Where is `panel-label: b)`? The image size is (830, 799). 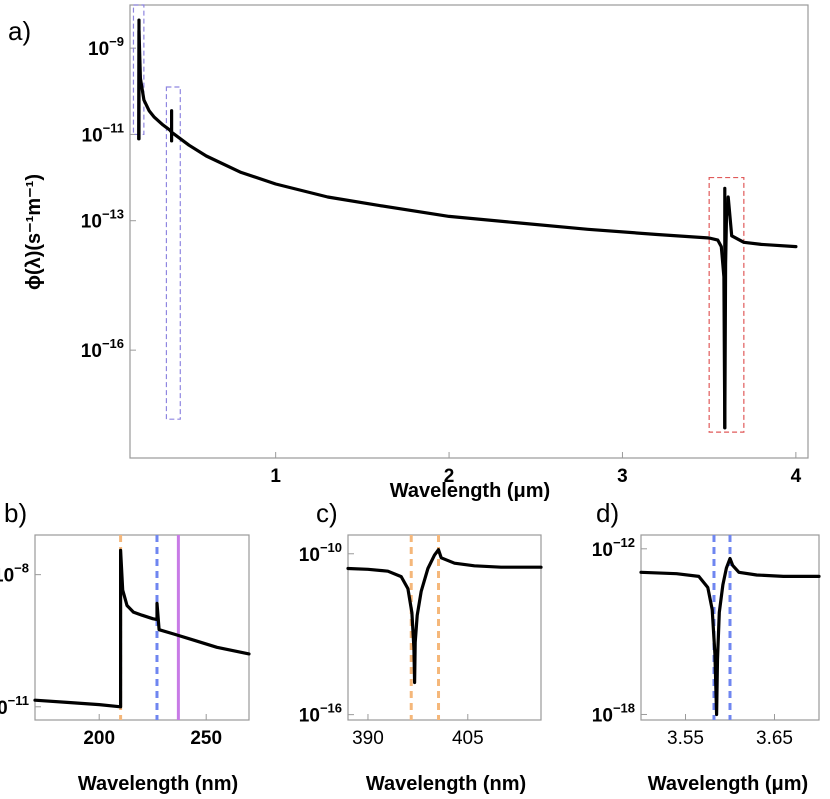 panel-label: b) is located at coordinates (15, 513).